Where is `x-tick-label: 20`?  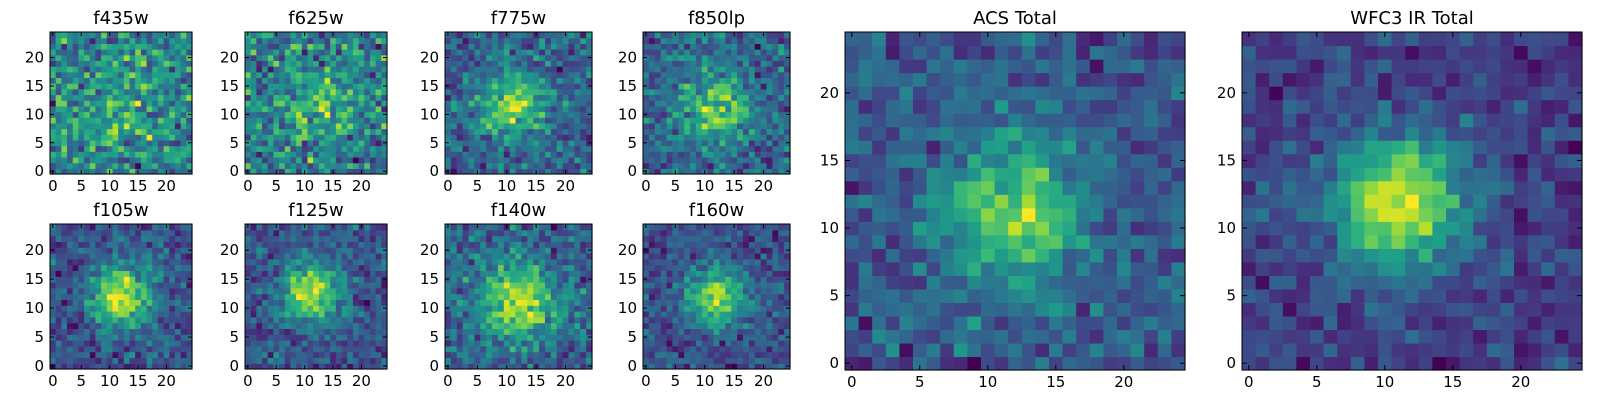
x-tick-label: 20 is located at coordinates (565, 186).